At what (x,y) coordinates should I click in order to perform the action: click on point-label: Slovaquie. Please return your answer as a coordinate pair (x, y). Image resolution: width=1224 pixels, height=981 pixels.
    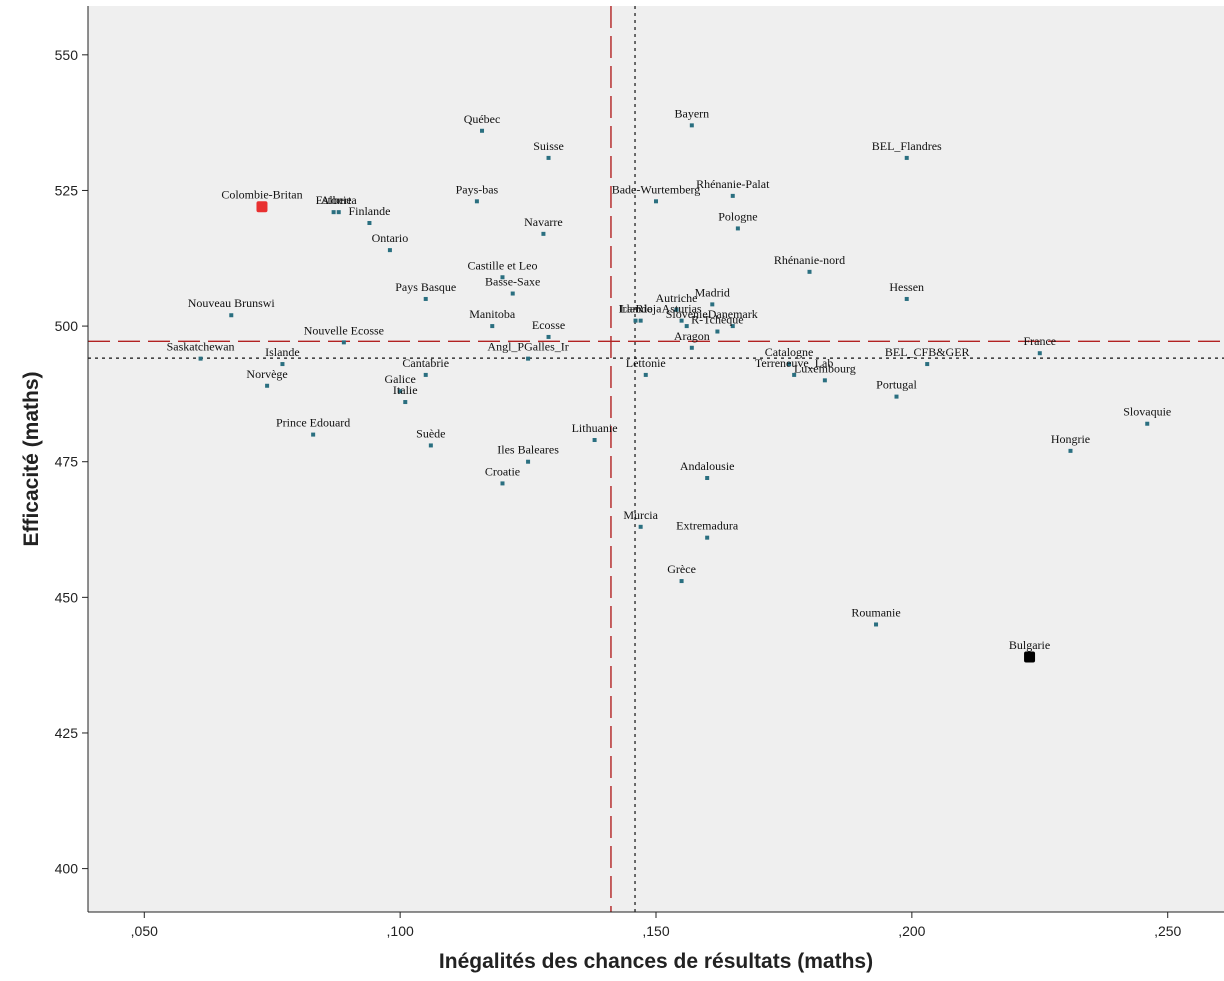
    Looking at the image, I should click on (1147, 412).